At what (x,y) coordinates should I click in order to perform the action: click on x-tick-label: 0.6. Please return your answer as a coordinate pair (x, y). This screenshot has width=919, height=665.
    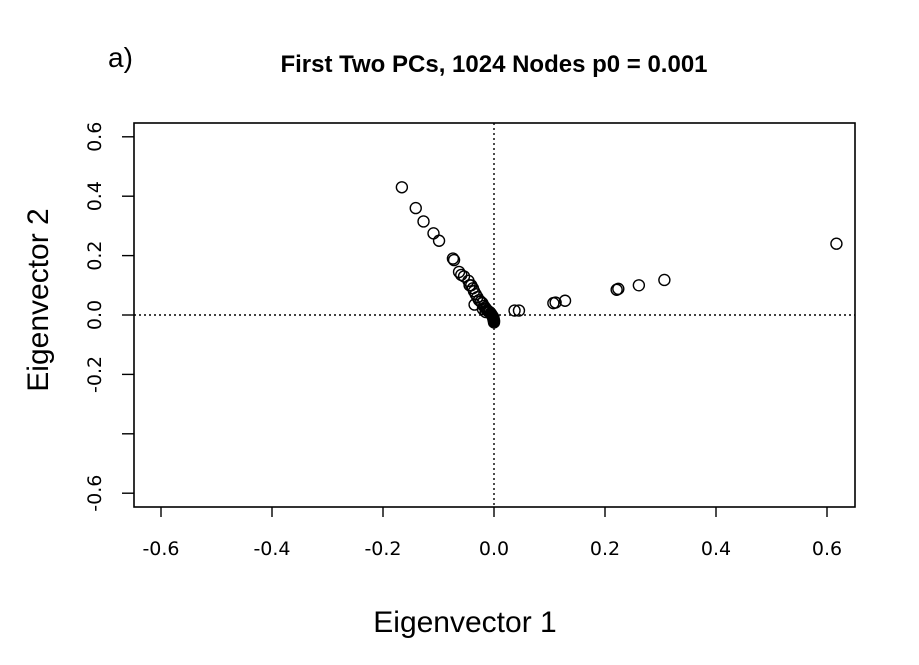
    Looking at the image, I should click on (827, 549).